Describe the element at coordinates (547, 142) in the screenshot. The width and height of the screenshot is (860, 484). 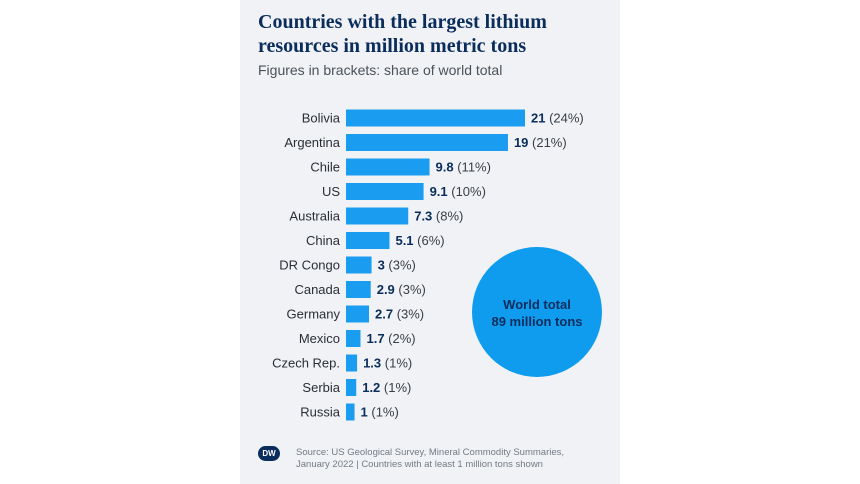
I see `share: (21%)` at that location.